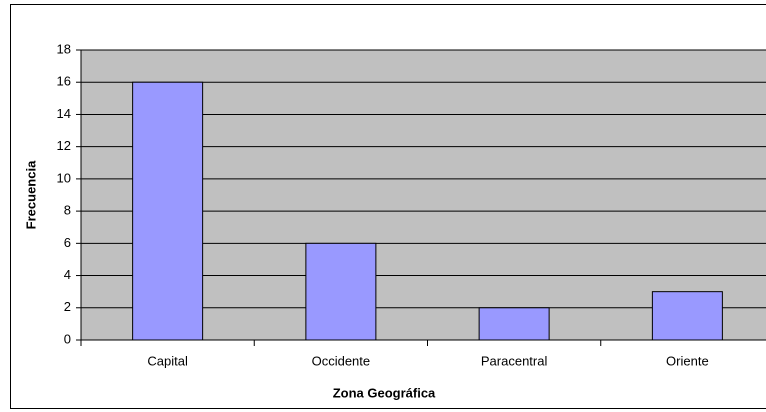  I want to click on y-tick-label: 16, so click(64, 81).